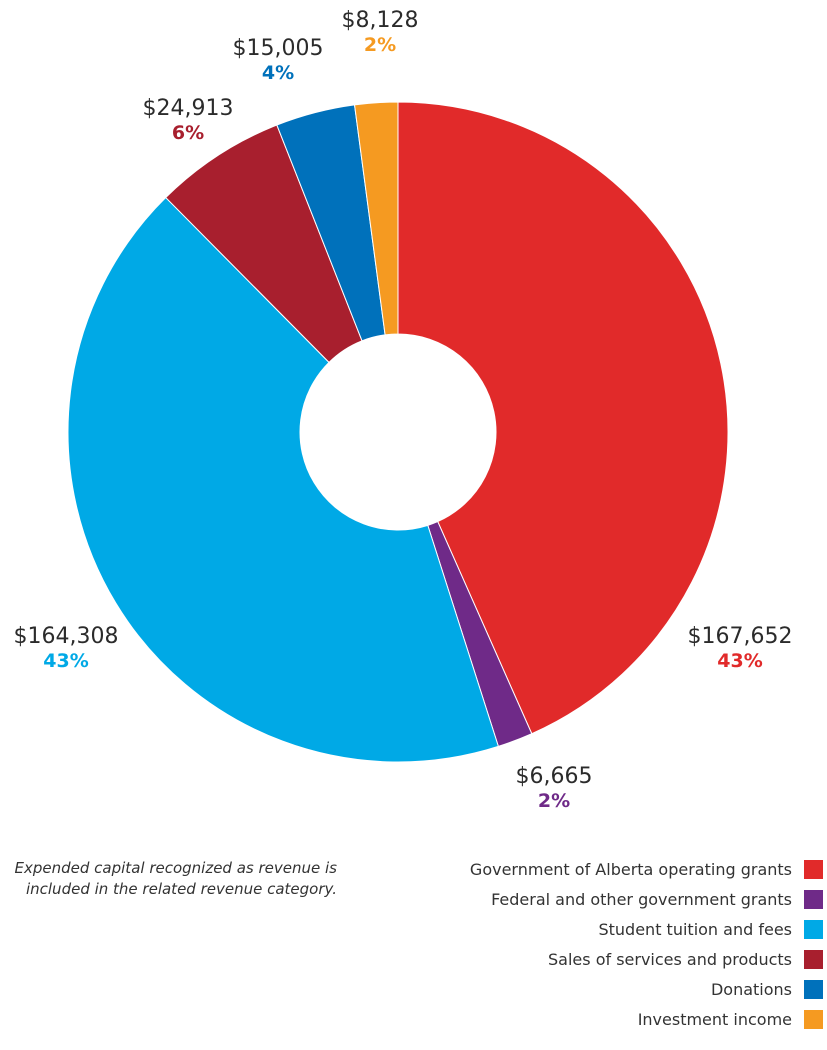 The height and width of the screenshot is (1050, 827). What do you see at coordinates (670, 959) in the screenshot?
I see `legend-label: Sales of services and products` at bounding box center [670, 959].